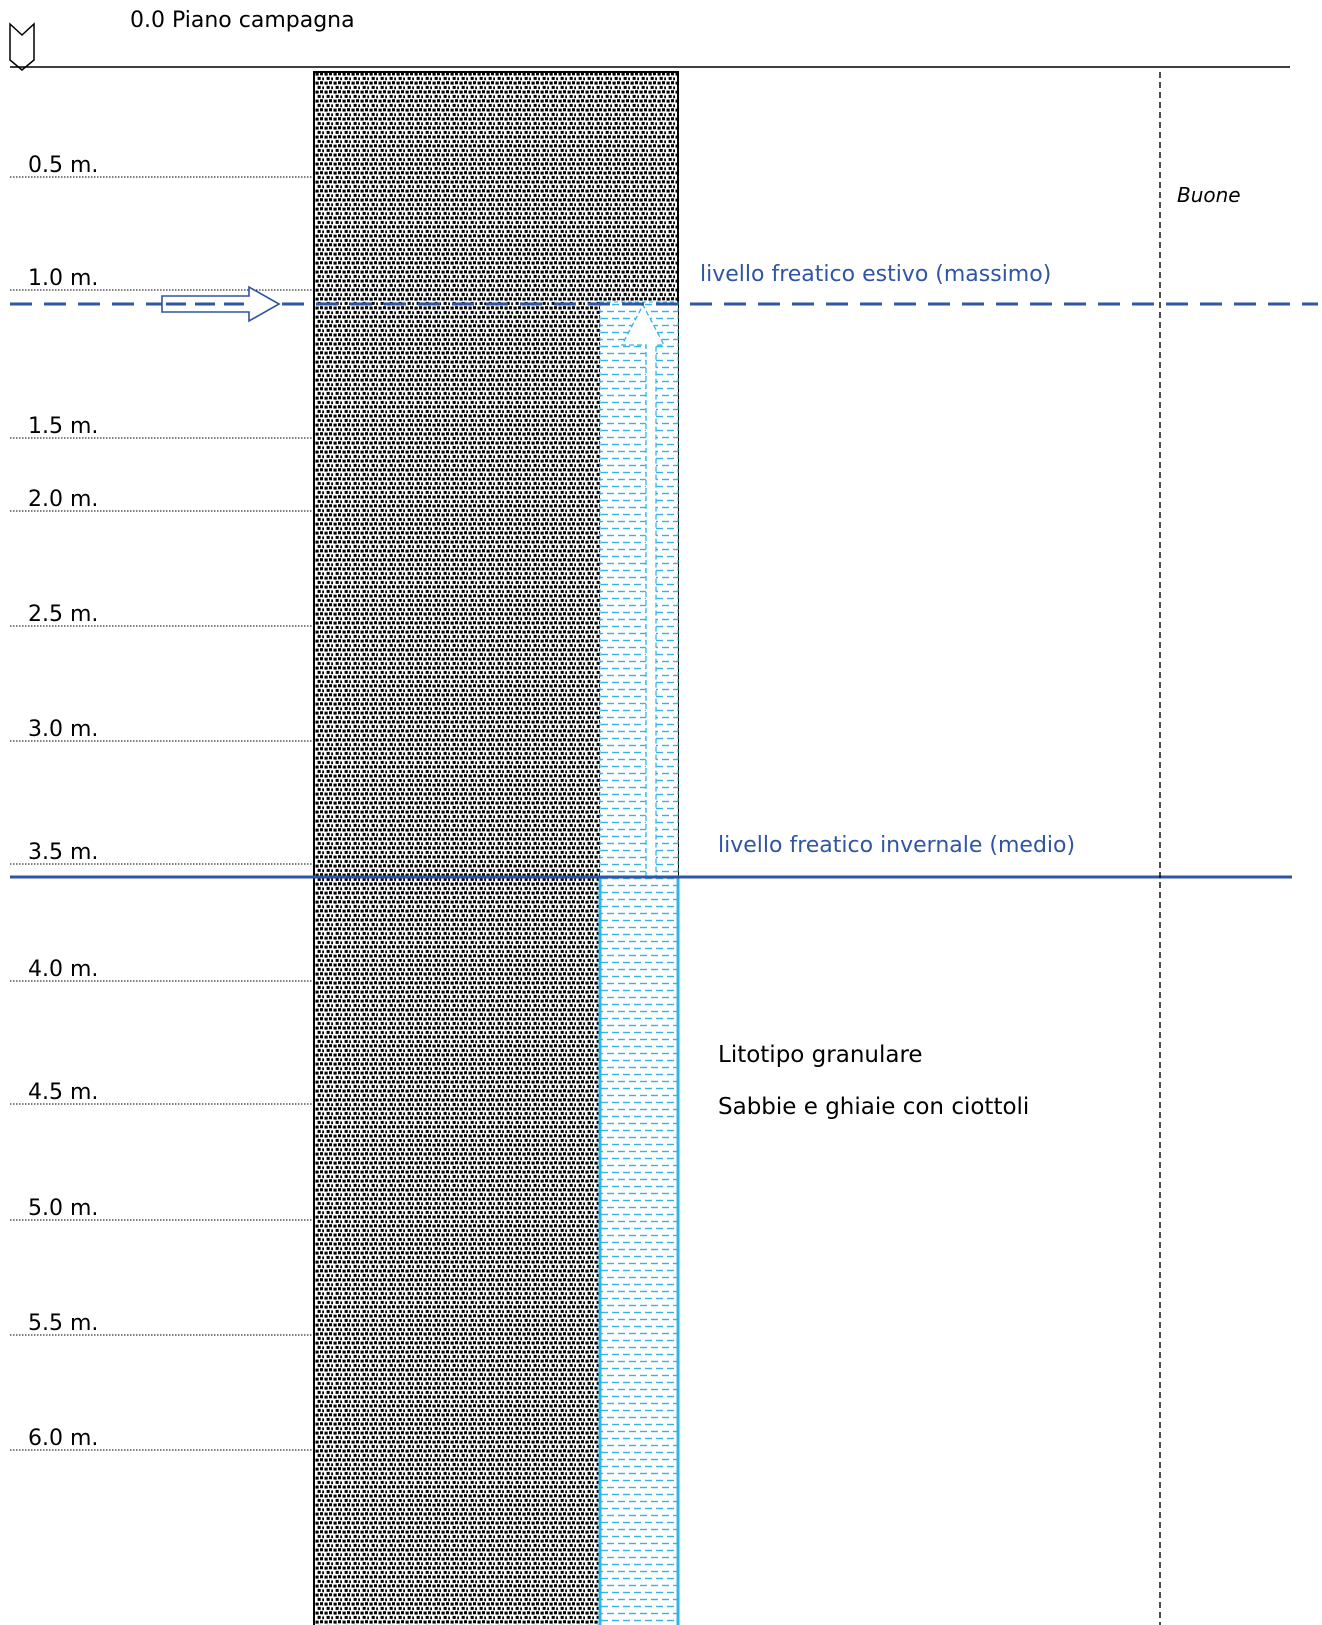  I want to click on depth-label: 3.0 m., so click(63, 729).